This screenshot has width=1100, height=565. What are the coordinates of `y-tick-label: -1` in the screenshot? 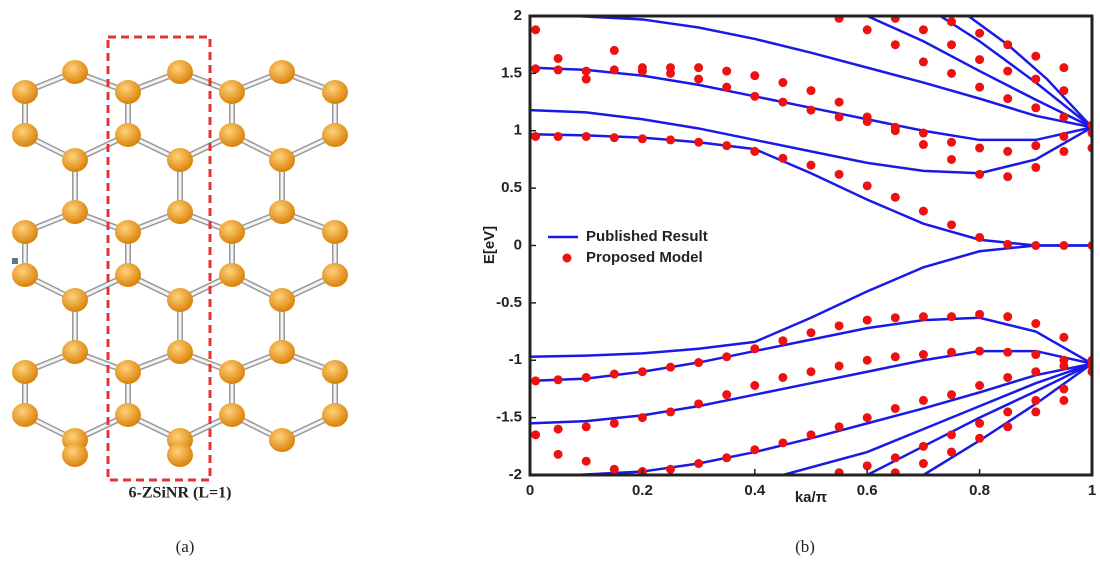 It's located at (515, 359).